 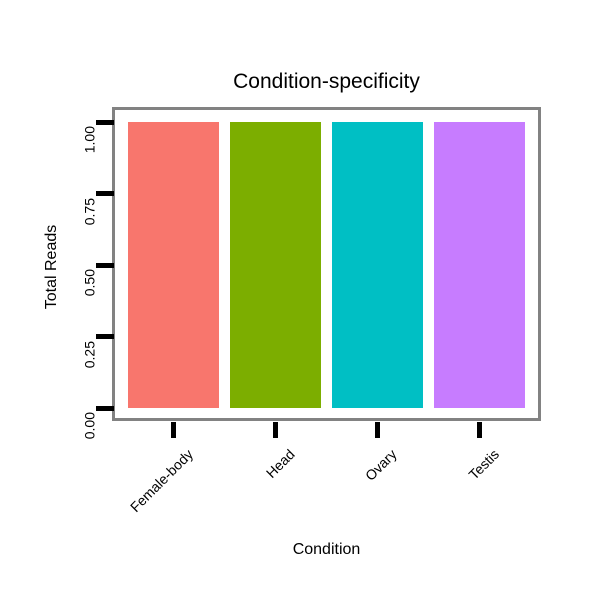 I want to click on x-tick-label: Ovary, so click(x=381, y=465).